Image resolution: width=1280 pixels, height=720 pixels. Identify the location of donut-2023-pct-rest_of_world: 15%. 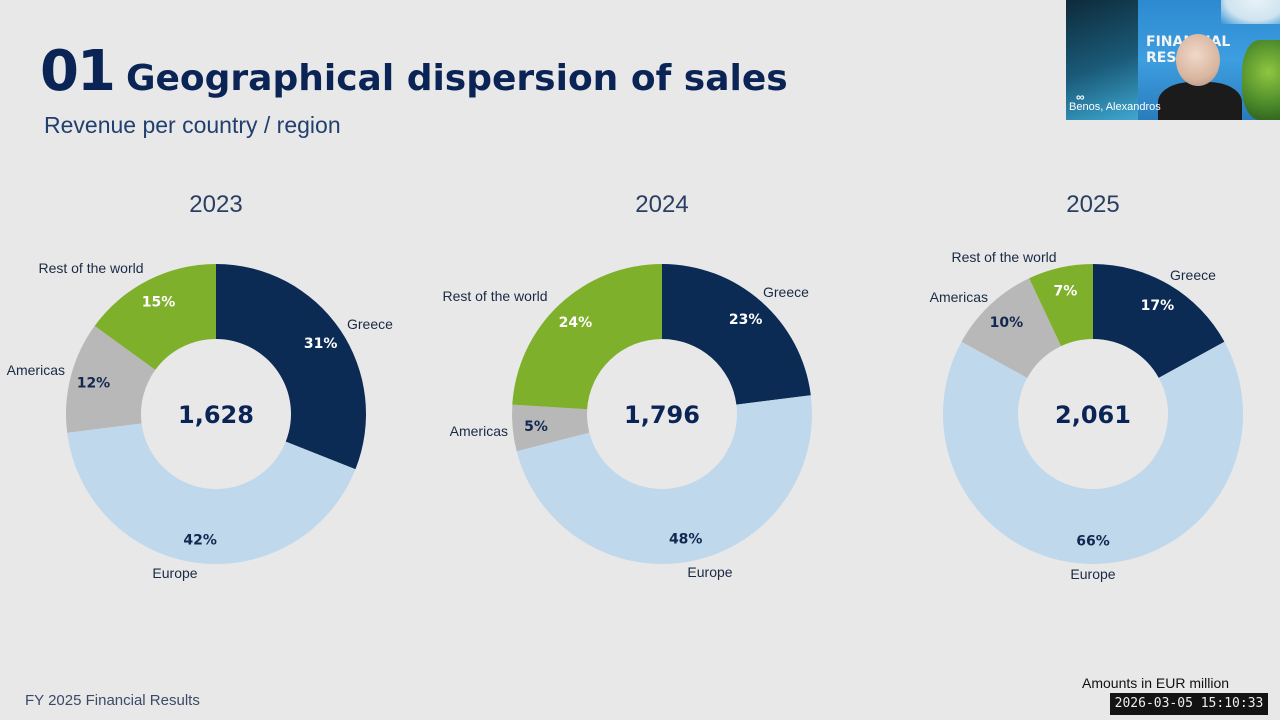
(159, 302).